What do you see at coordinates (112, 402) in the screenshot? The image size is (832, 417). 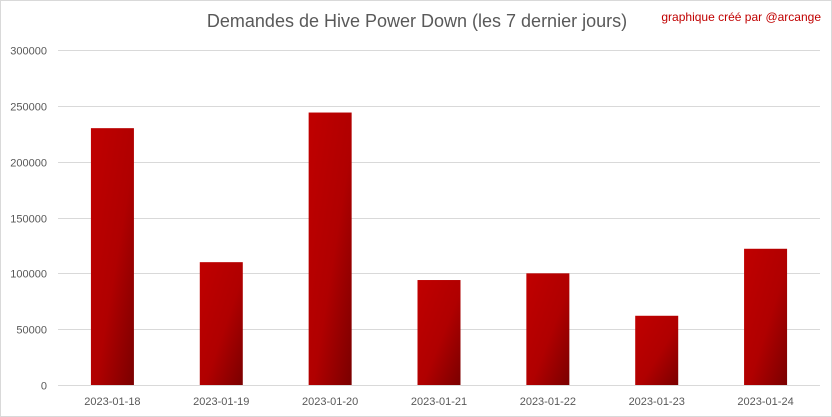 I see `x-tick-label: 2023-01-18` at bounding box center [112, 402].